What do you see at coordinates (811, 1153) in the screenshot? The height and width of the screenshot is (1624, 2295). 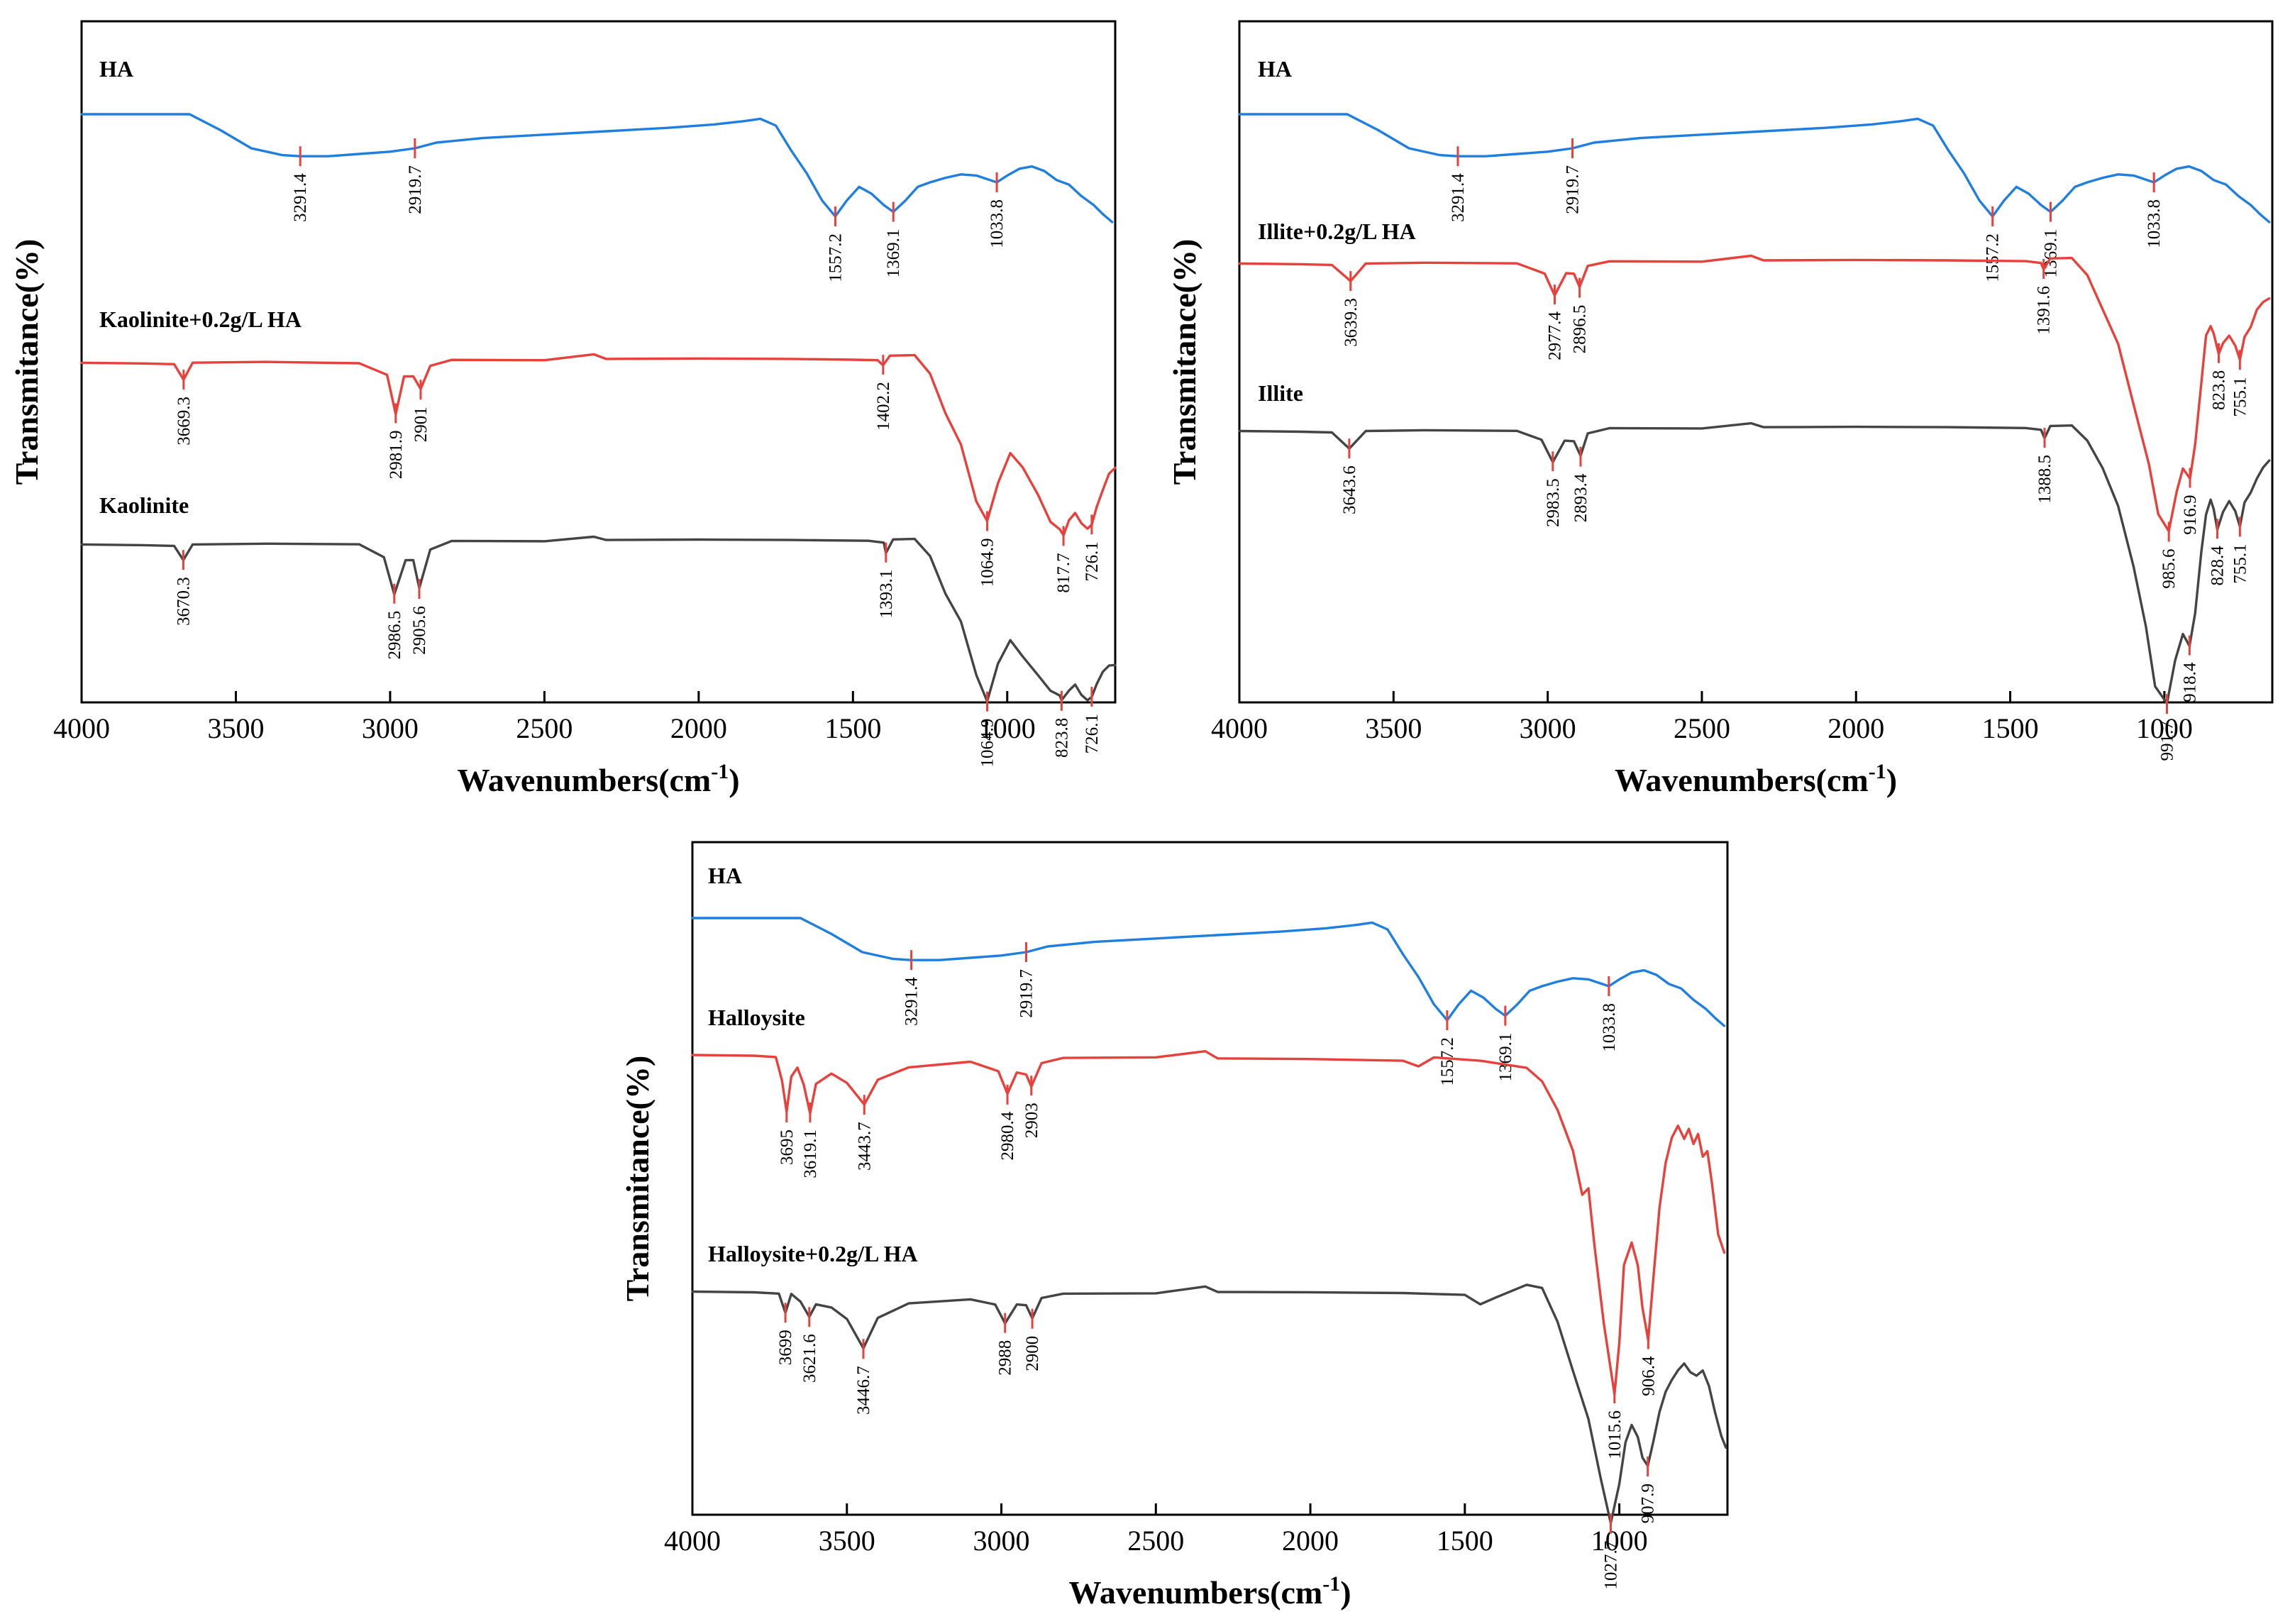 I see `peak-label: 3619.1` at bounding box center [811, 1153].